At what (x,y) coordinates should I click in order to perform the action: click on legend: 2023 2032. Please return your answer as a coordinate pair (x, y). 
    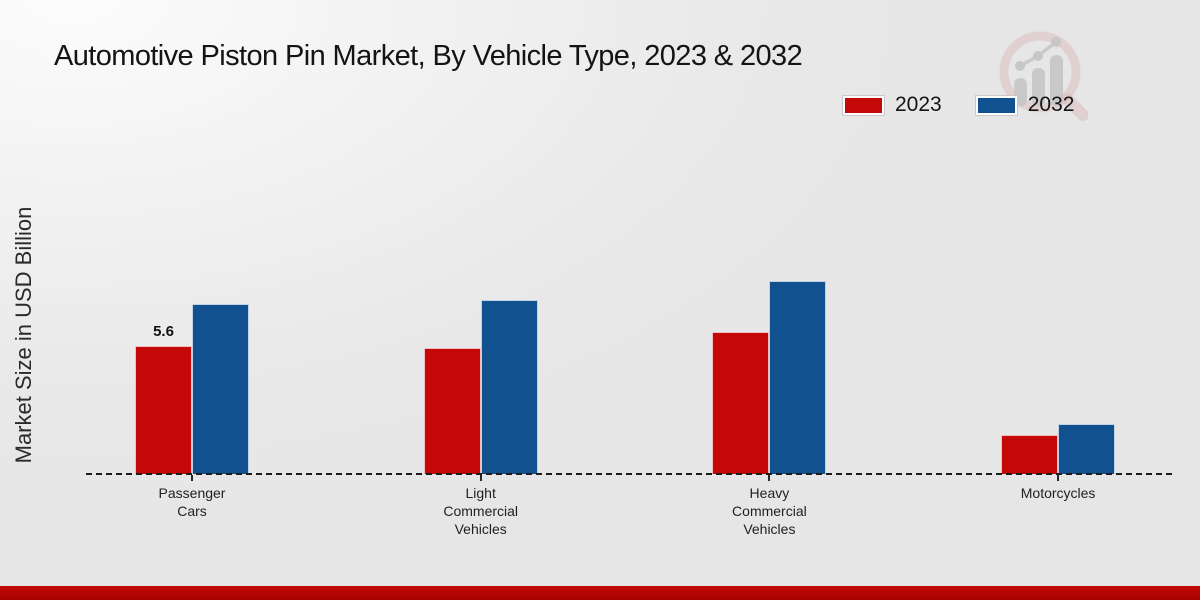
    Looking at the image, I should click on (958, 105).